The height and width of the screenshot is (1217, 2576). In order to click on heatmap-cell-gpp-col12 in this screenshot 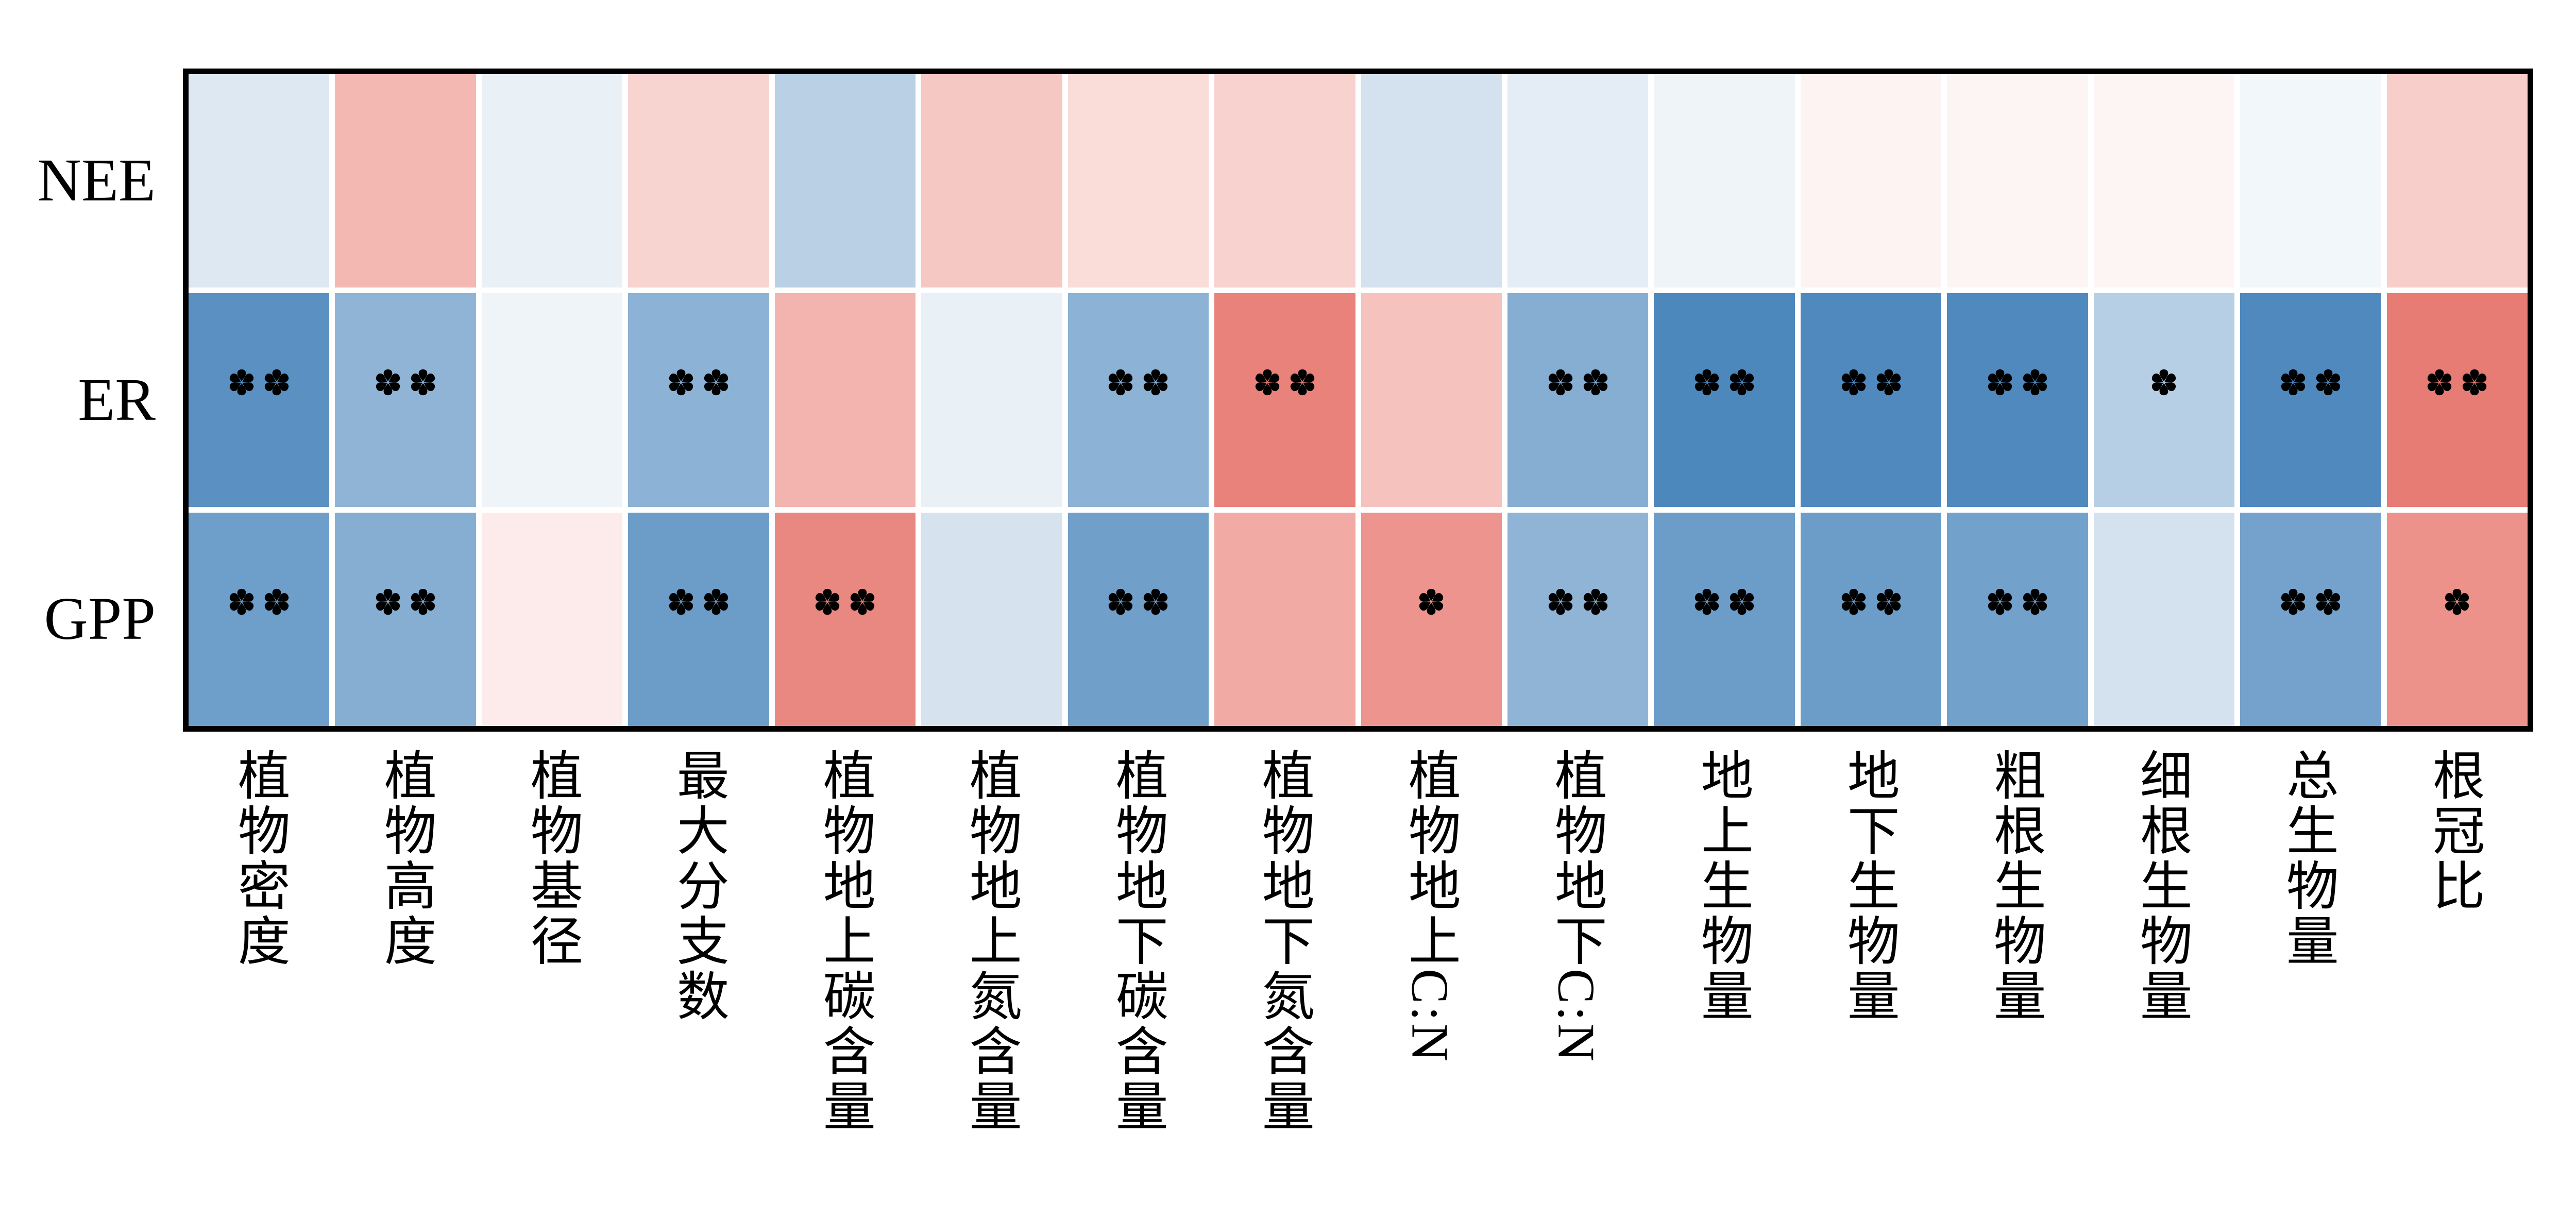, I will do `click(1871, 619)`.